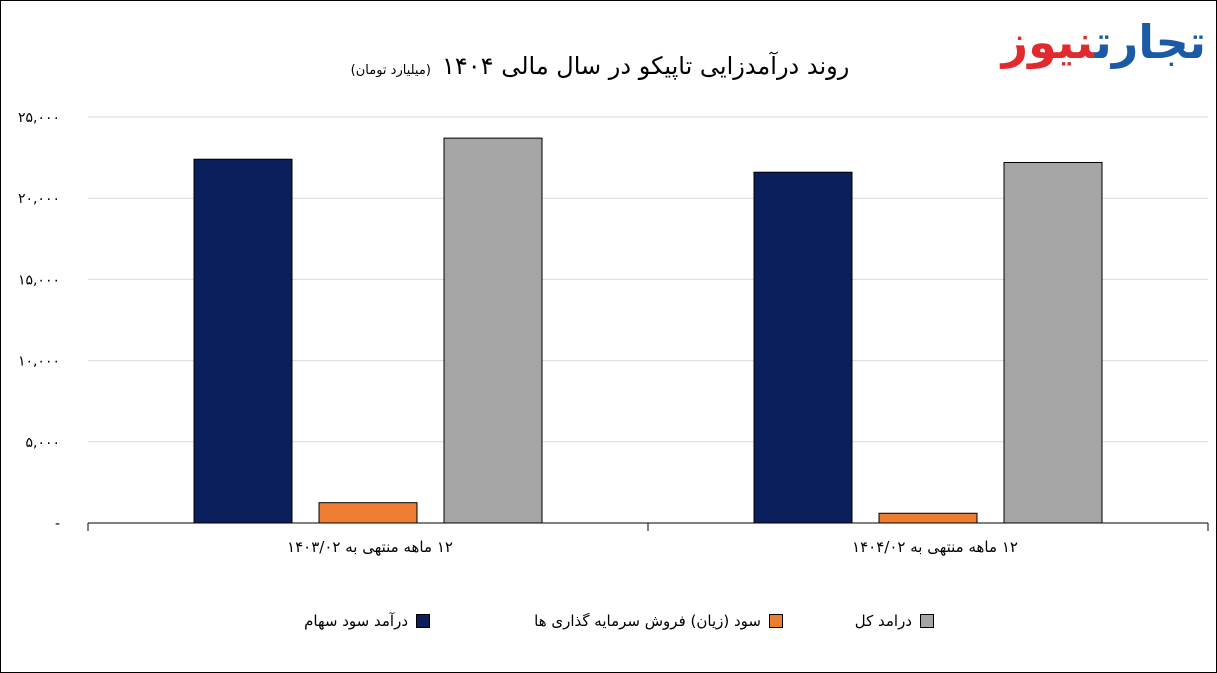  What do you see at coordinates (935, 547) in the screenshot?
I see `x-category-label-2: ۱۲ ماهه منتهی به ۱۴۰۴/۰۲` at bounding box center [935, 547].